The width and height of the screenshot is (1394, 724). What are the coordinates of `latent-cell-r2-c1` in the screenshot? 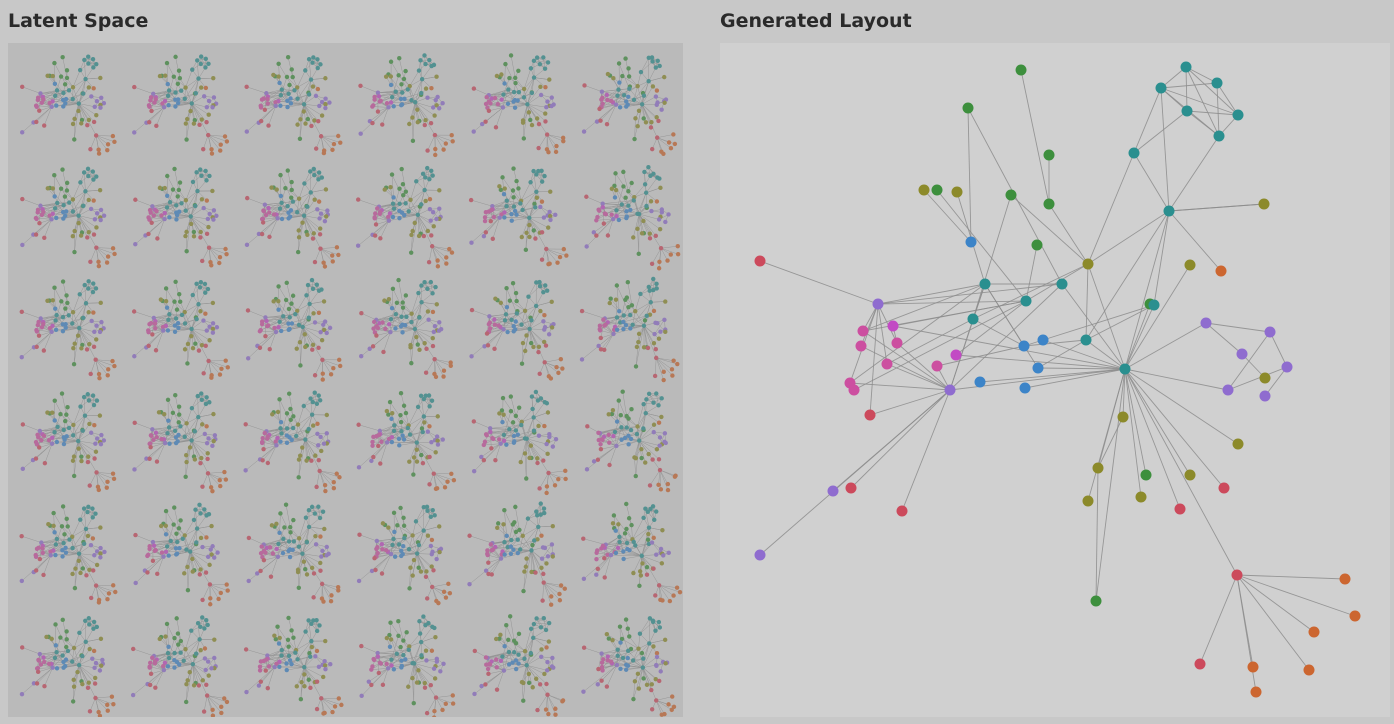 It's located at (64, 212).